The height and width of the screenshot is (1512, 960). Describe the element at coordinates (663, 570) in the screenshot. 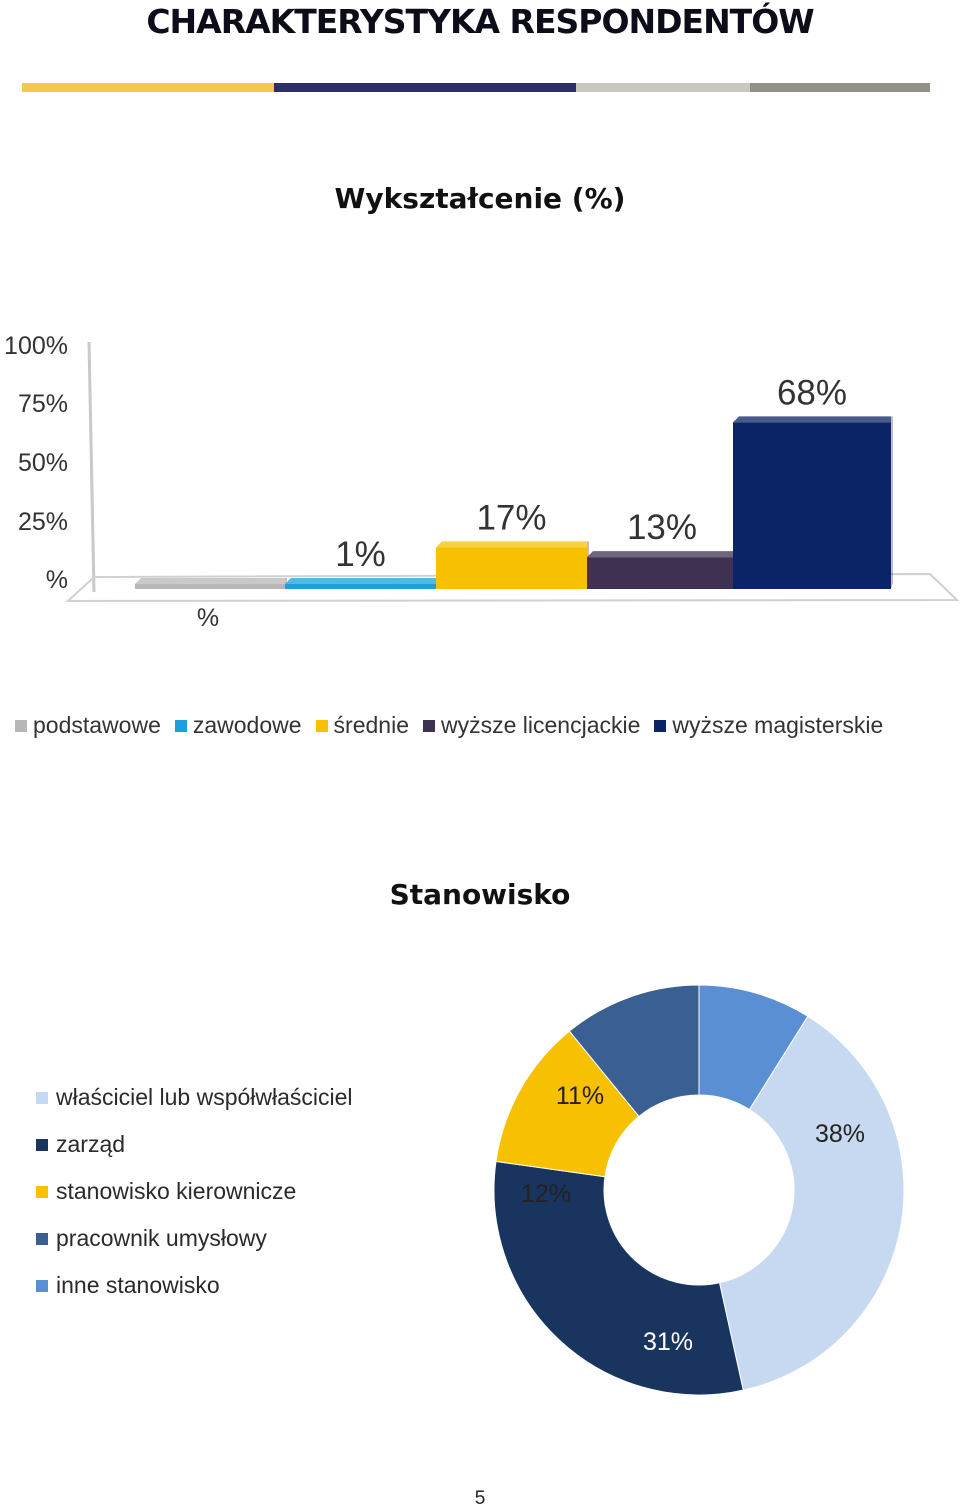

I see `bar-wyższe-licencjackie` at that location.